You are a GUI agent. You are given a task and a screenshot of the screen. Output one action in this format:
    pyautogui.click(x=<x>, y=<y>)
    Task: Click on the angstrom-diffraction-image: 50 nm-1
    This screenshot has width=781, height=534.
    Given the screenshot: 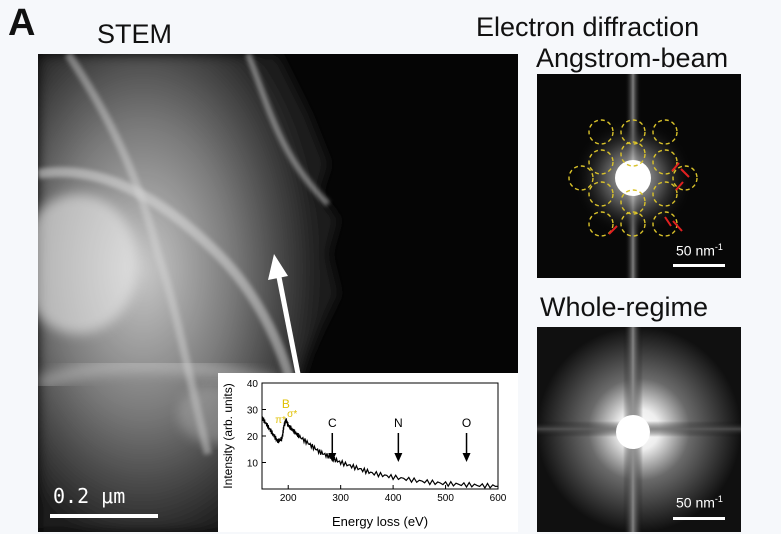 What is the action you would take?
    pyautogui.click(x=639, y=176)
    